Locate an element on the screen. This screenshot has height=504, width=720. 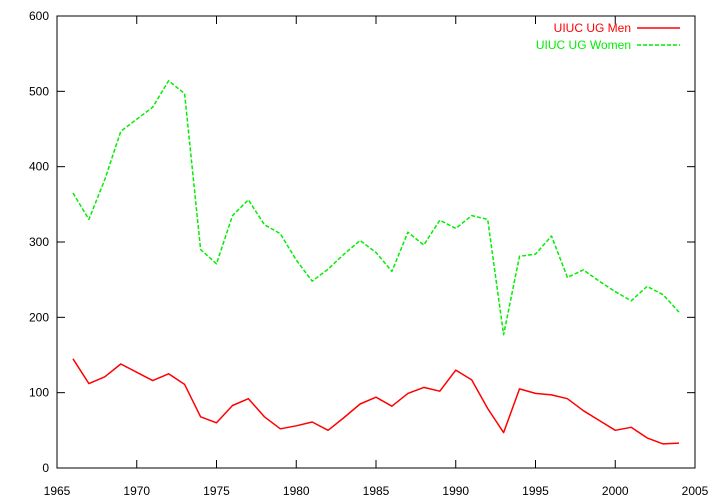
y-tick-label: 500 is located at coordinates (39, 91).